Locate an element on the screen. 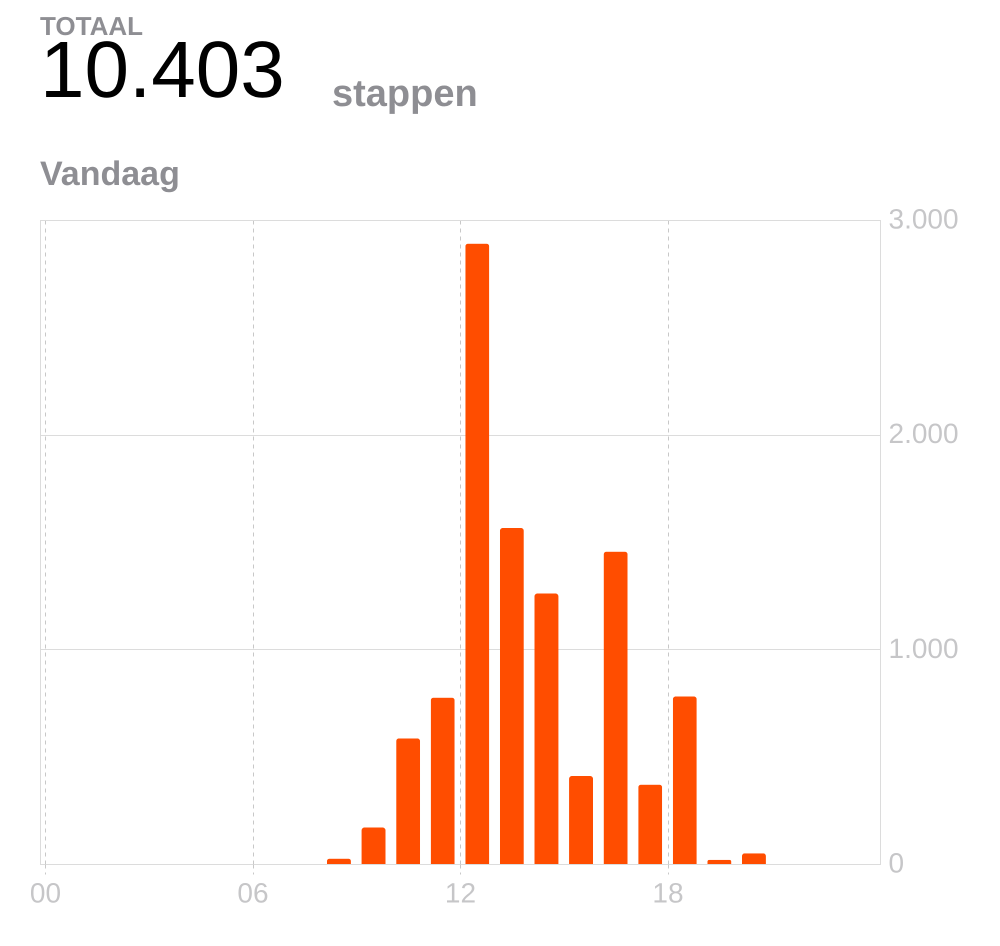  y-tick-label: 0 is located at coordinates (896, 863).